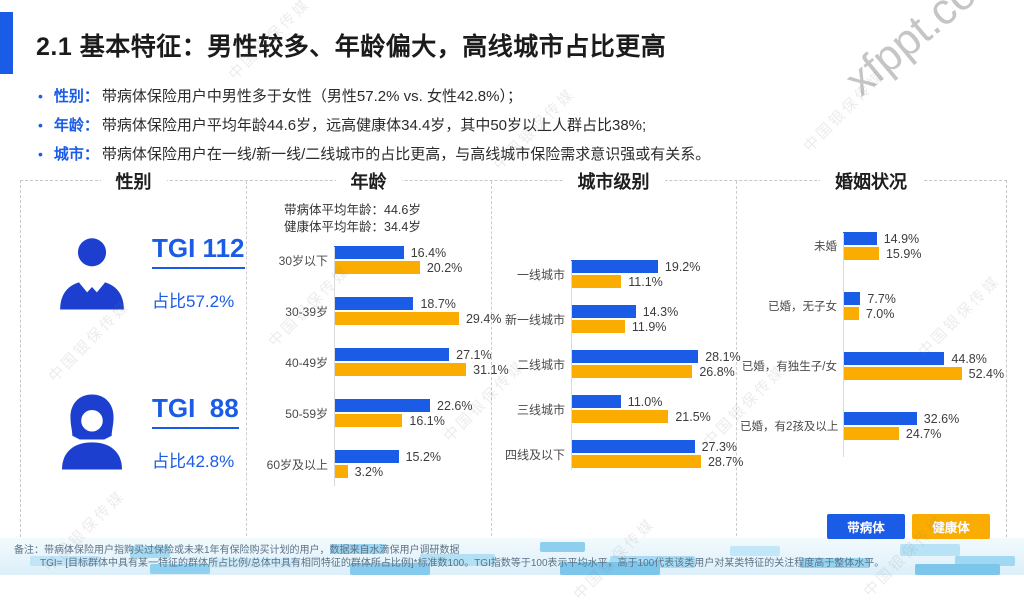  I want to click on panel-gender: 性别 TGI 112 占比57.2%, so click(133, 357).